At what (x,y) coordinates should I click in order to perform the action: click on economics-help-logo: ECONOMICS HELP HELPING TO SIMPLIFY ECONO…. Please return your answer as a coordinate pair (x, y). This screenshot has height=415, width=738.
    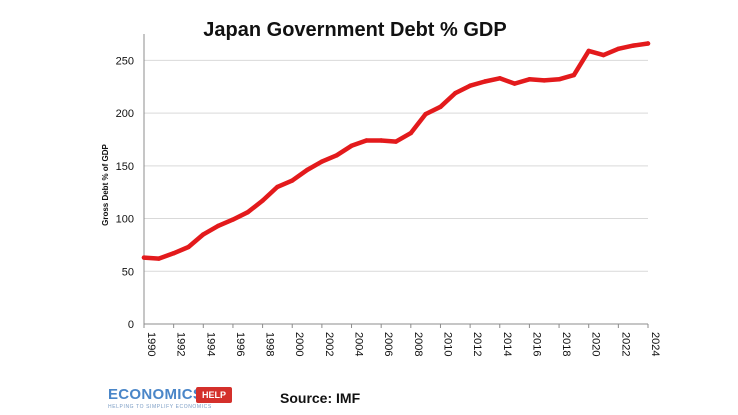
    Looking at the image, I should click on (170, 399).